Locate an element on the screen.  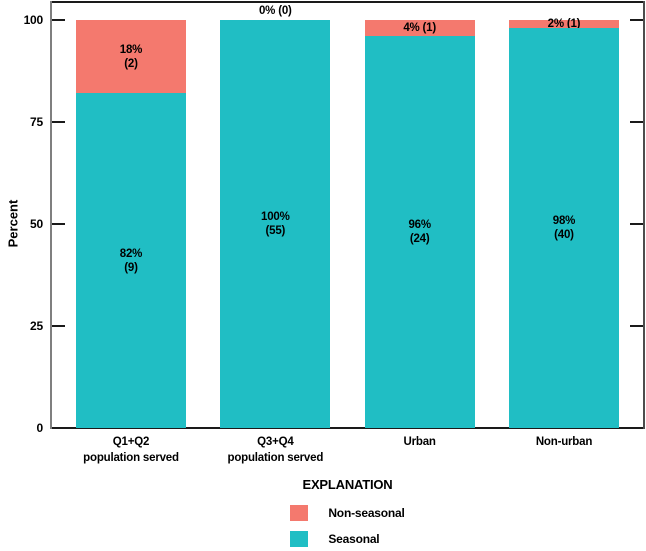
x-axis-category-label: Q3+Q4 population served is located at coordinates (275, 450).